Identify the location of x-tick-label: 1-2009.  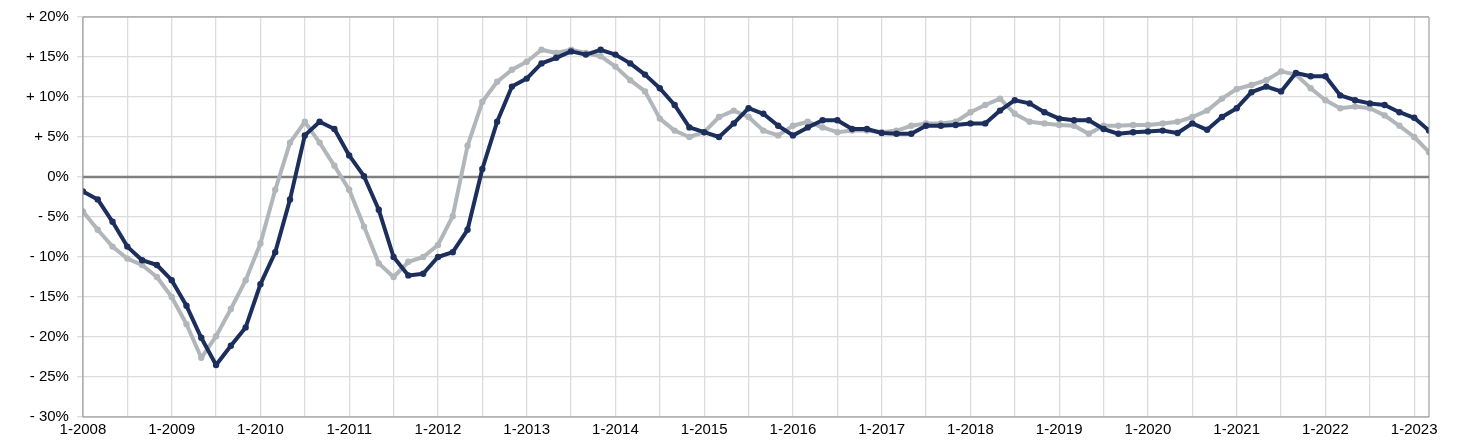
(172, 429).